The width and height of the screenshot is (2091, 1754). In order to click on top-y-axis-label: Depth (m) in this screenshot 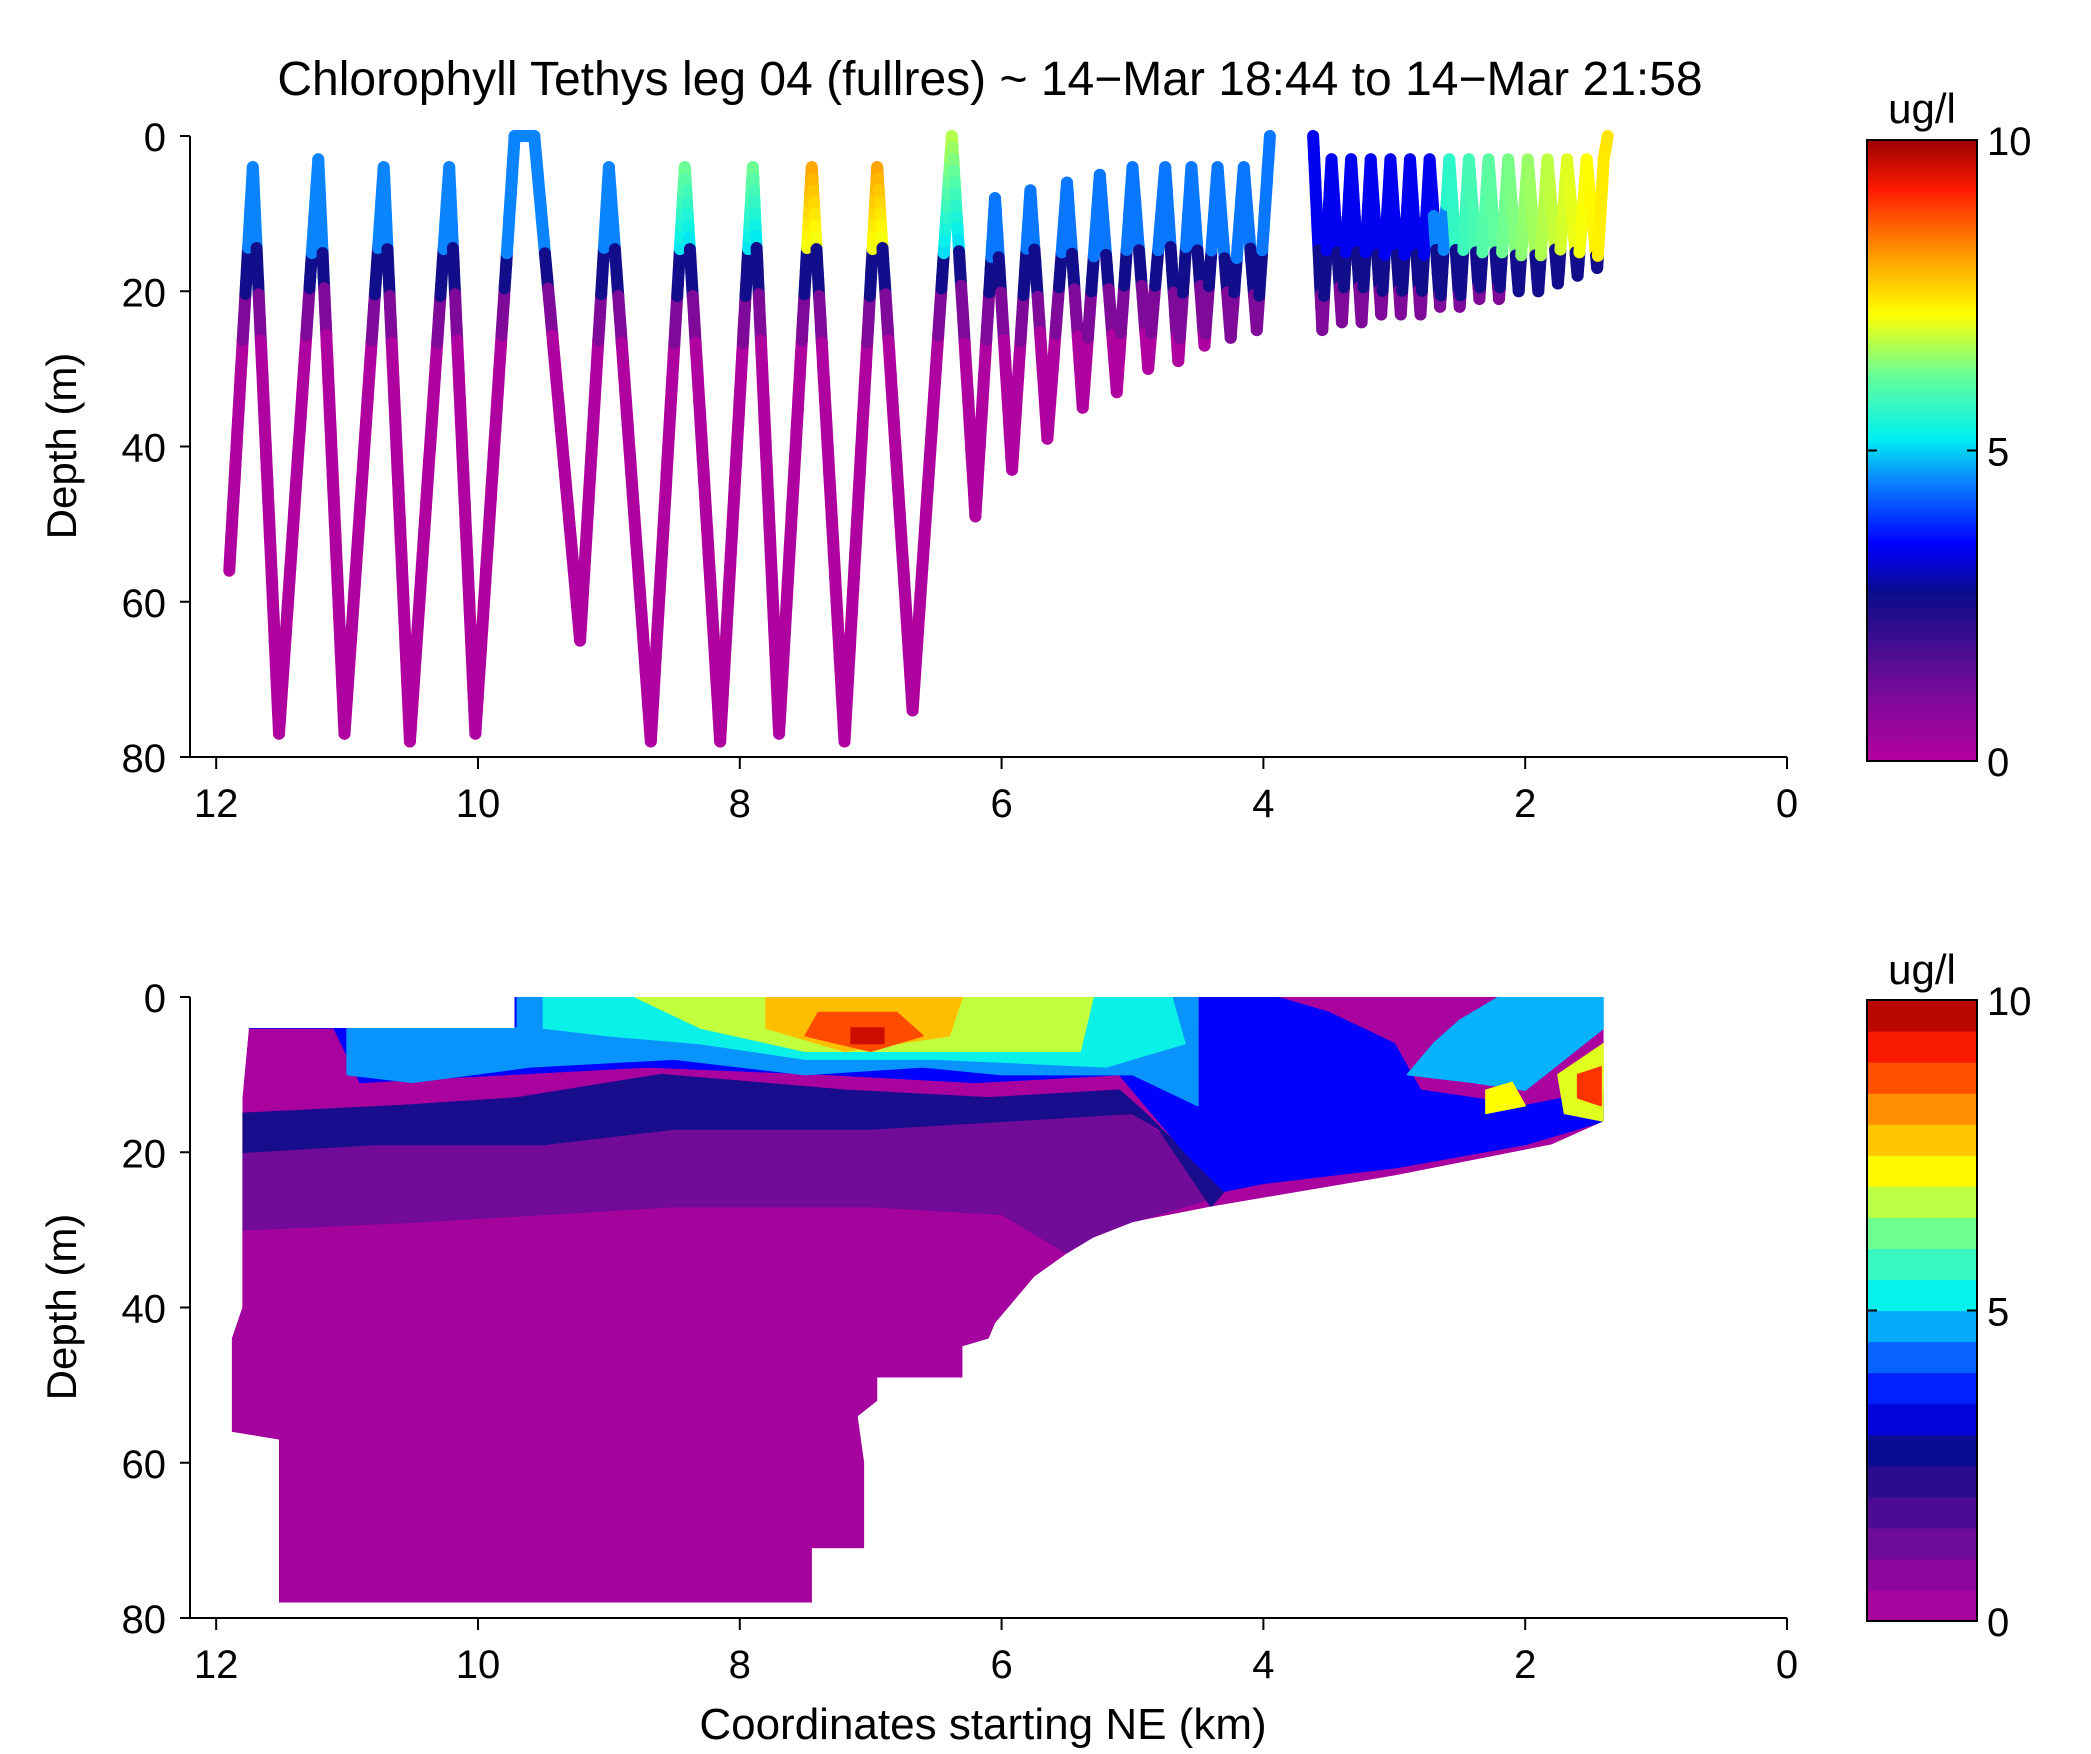, I will do `click(61, 446)`.